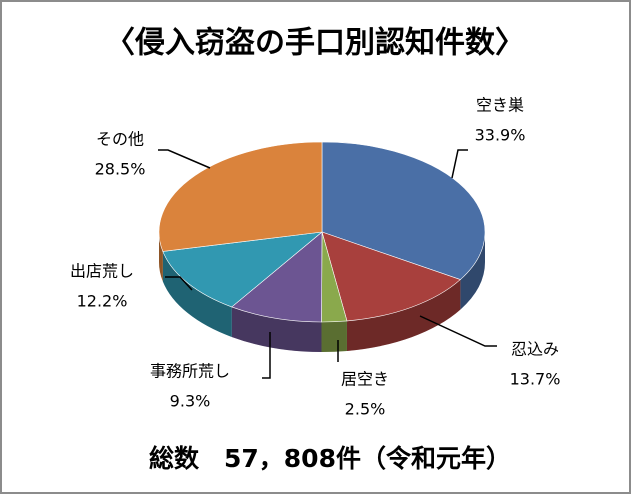 This screenshot has width=631, height=494. I want to click on category-label: 出店荒し, so click(102, 271).